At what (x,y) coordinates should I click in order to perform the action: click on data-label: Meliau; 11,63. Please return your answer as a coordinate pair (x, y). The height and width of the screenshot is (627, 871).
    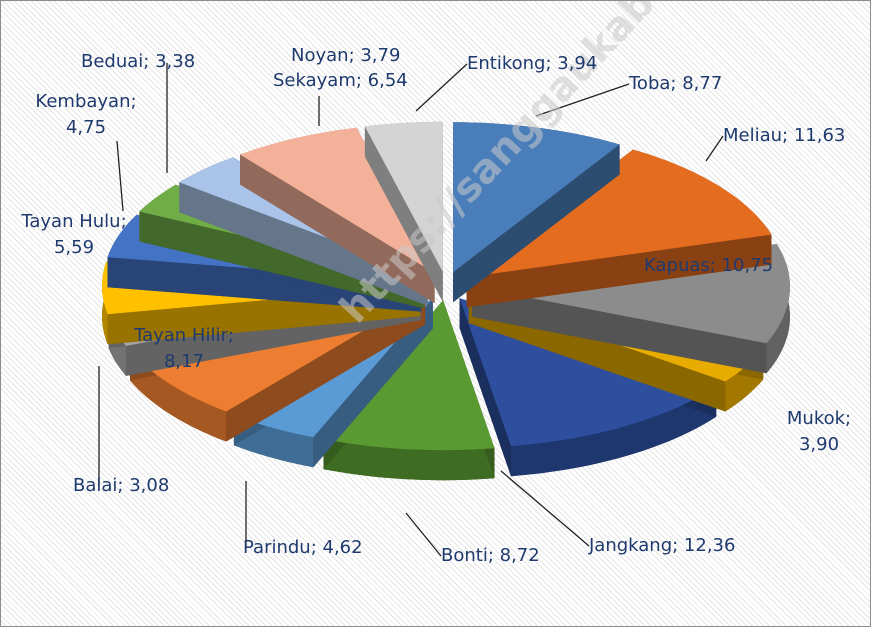
    Looking at the image, I should click on (784, 135).